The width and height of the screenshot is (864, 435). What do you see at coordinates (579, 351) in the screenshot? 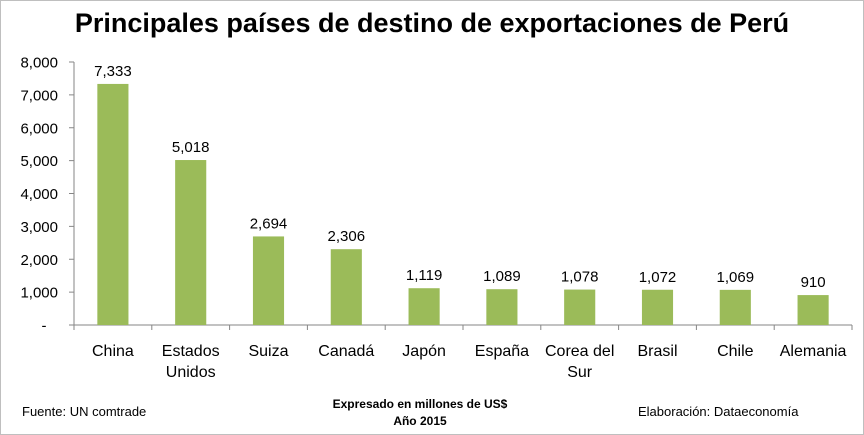
I see `category-label: Corea del` at bounding box center [579, 351].